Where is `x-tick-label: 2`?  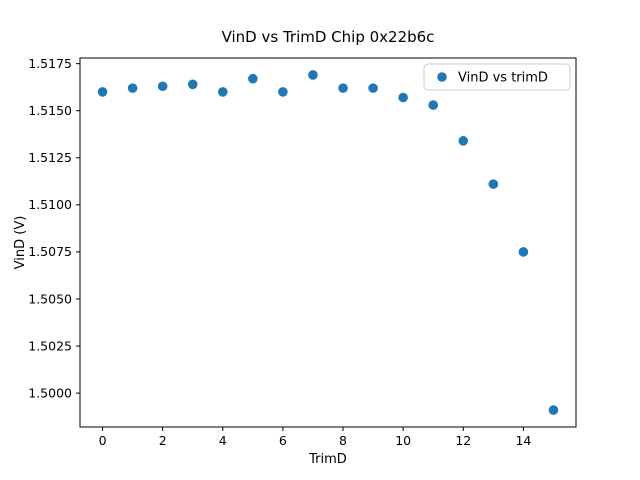
x-tick-label: 2 is located at coordinates (163, 440).